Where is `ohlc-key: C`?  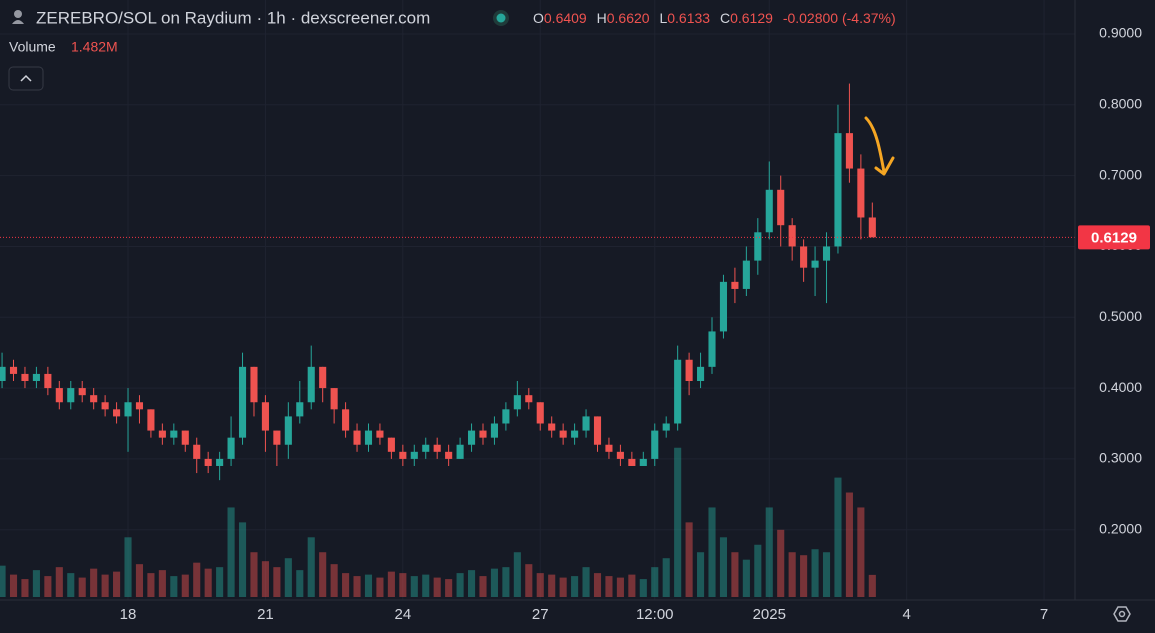 ohlc-key: C is located at coordinates (725, 18).